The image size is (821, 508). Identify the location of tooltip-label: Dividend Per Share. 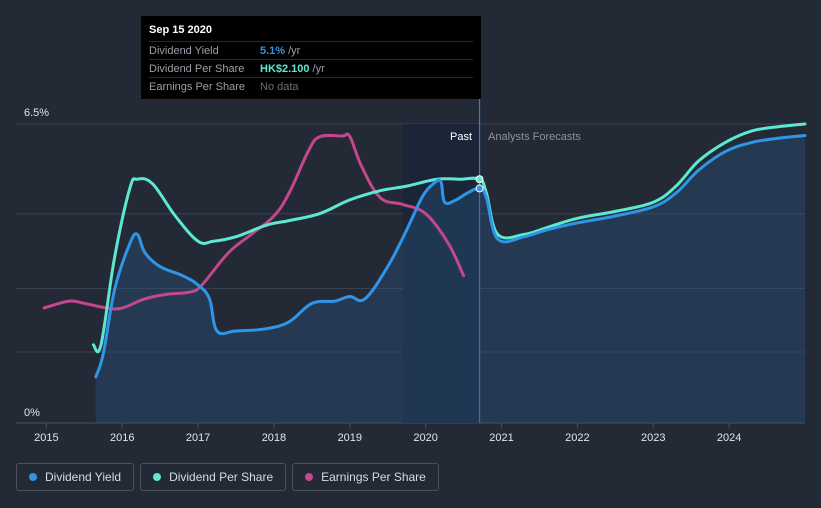
(197, 69).